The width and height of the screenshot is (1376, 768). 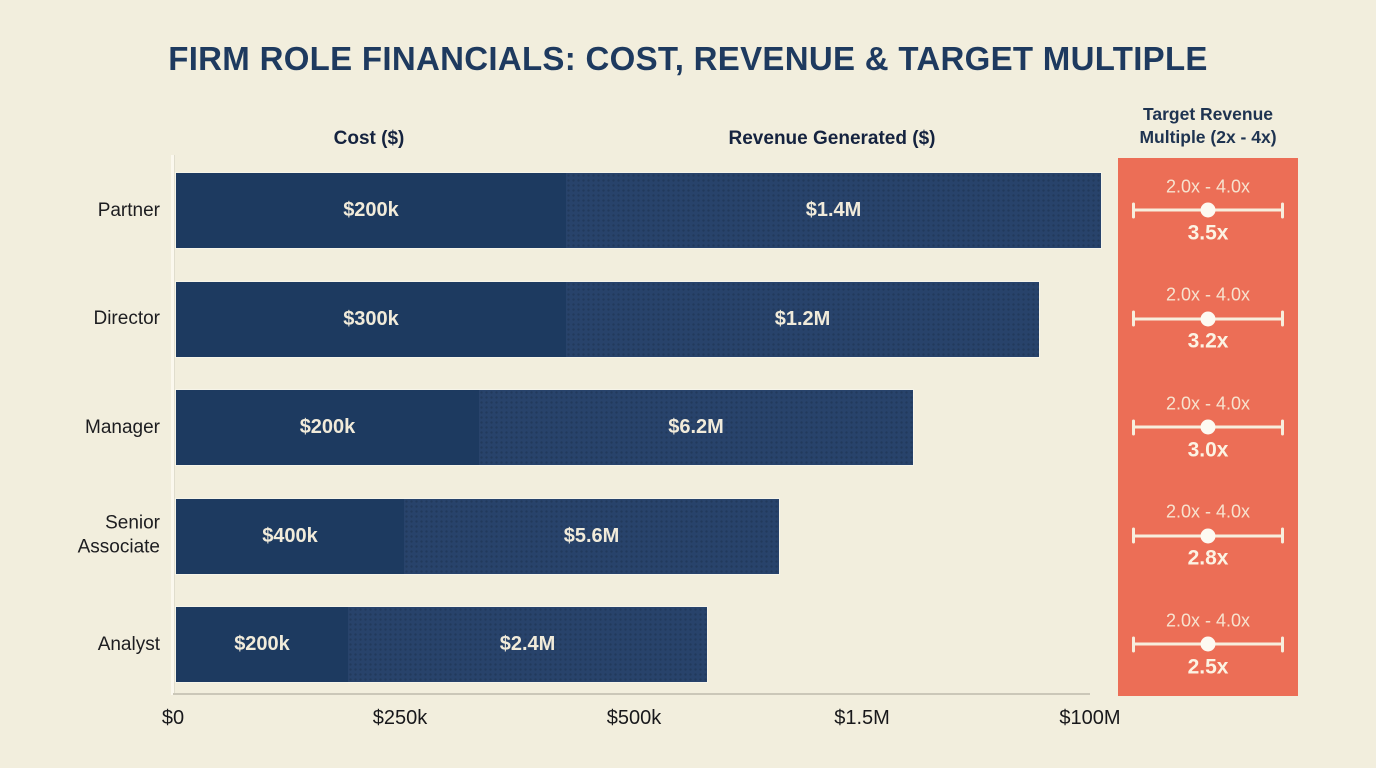 I want to click on revenue-value-label: $1.2M, so click(x=802, y=318).